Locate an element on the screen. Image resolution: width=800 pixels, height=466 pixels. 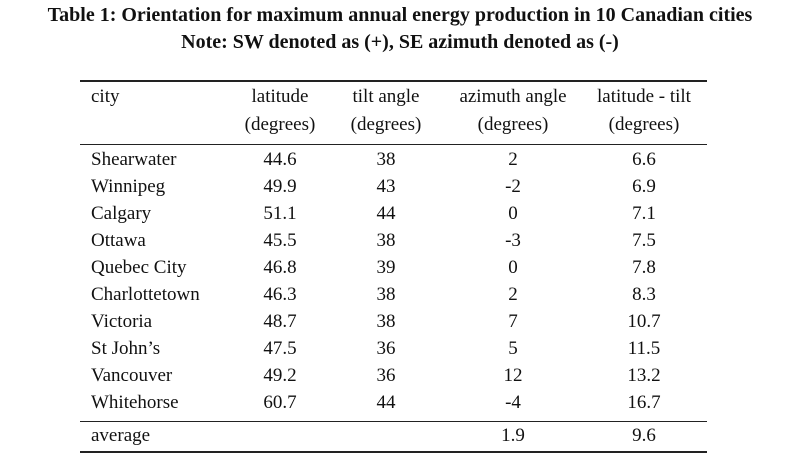
table-cell-latitude-minus-tilt: 7.5 is located at coordinates (644, 240).